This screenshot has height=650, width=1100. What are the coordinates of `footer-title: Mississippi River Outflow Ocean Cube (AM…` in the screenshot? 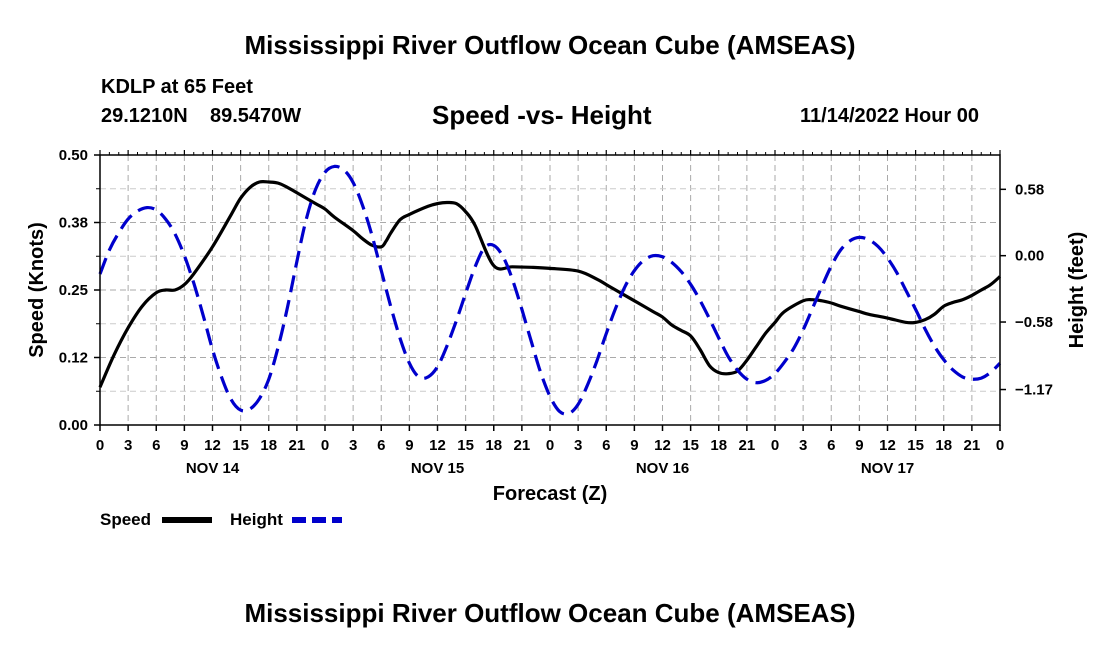 It's located at (550, 613).